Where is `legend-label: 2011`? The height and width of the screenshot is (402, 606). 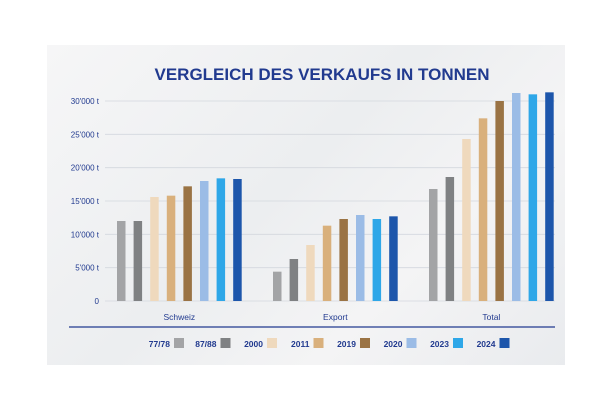 legend-label: 2011 is located at coordinates (300, 344).